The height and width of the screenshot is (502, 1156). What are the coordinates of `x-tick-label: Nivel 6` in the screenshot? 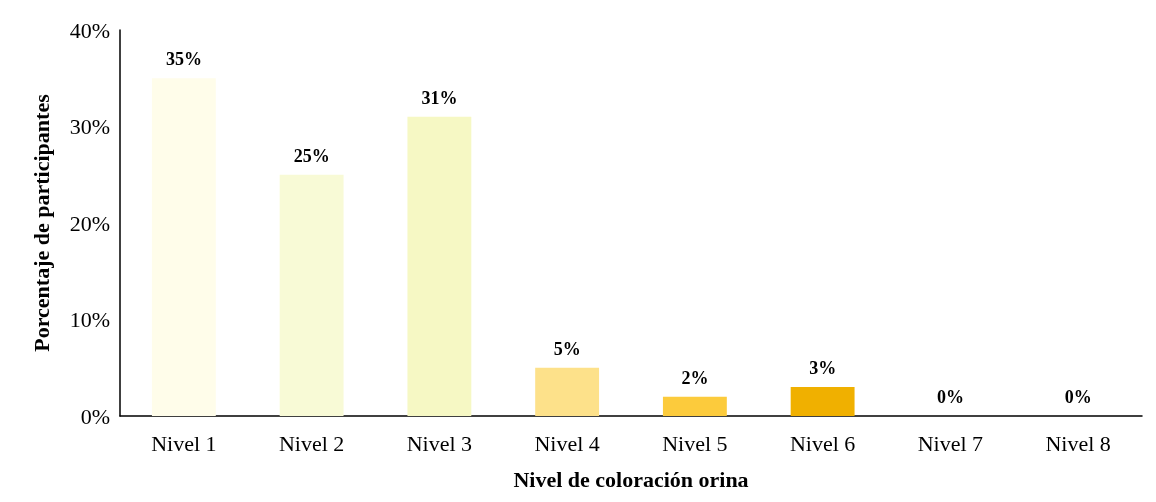 It's located at (822, 443).